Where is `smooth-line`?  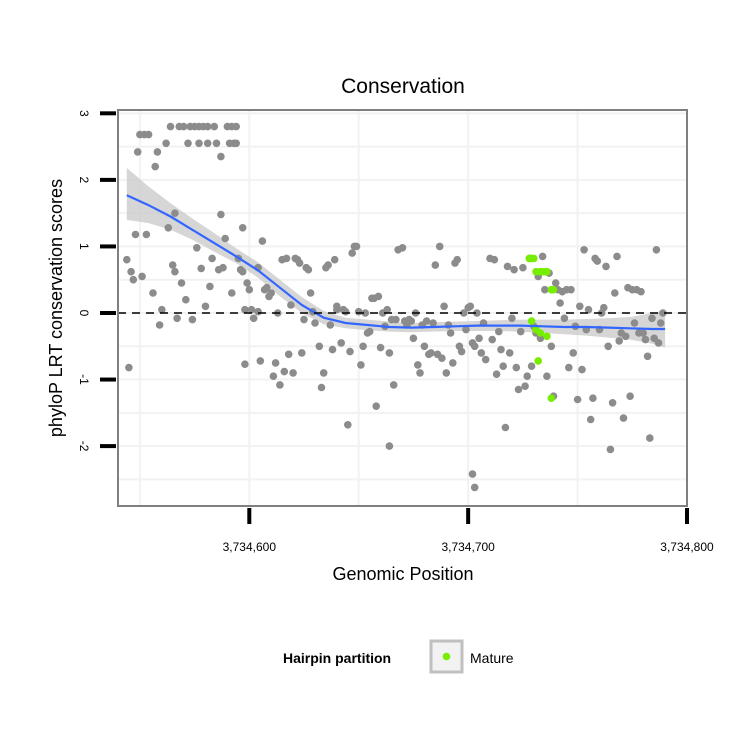 smooth-line is located at coordinates (396, 262).